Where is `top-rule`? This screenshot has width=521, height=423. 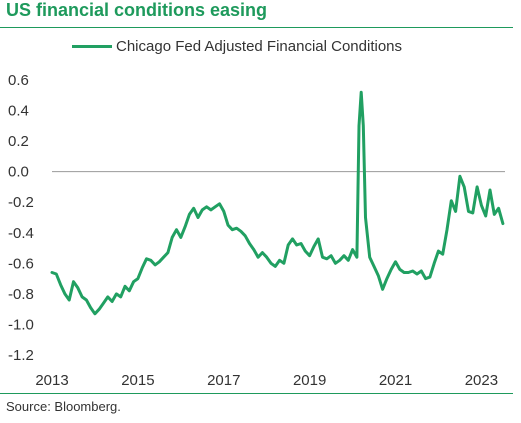 top-rule is located at coordinates (256, 27).